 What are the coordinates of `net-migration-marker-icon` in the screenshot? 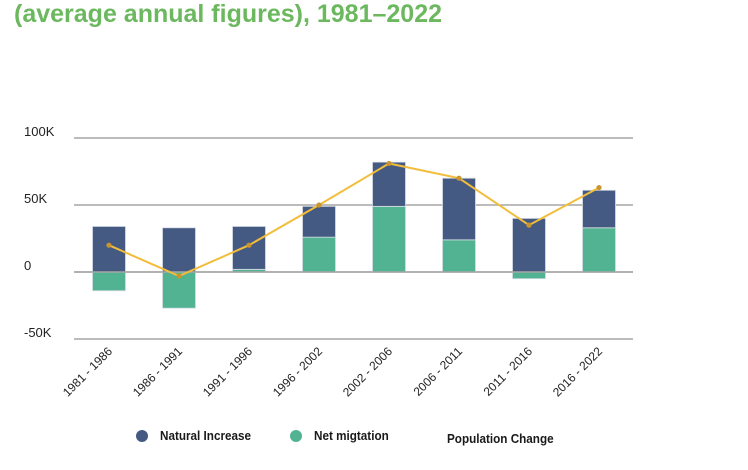 It's located at (296, 435).